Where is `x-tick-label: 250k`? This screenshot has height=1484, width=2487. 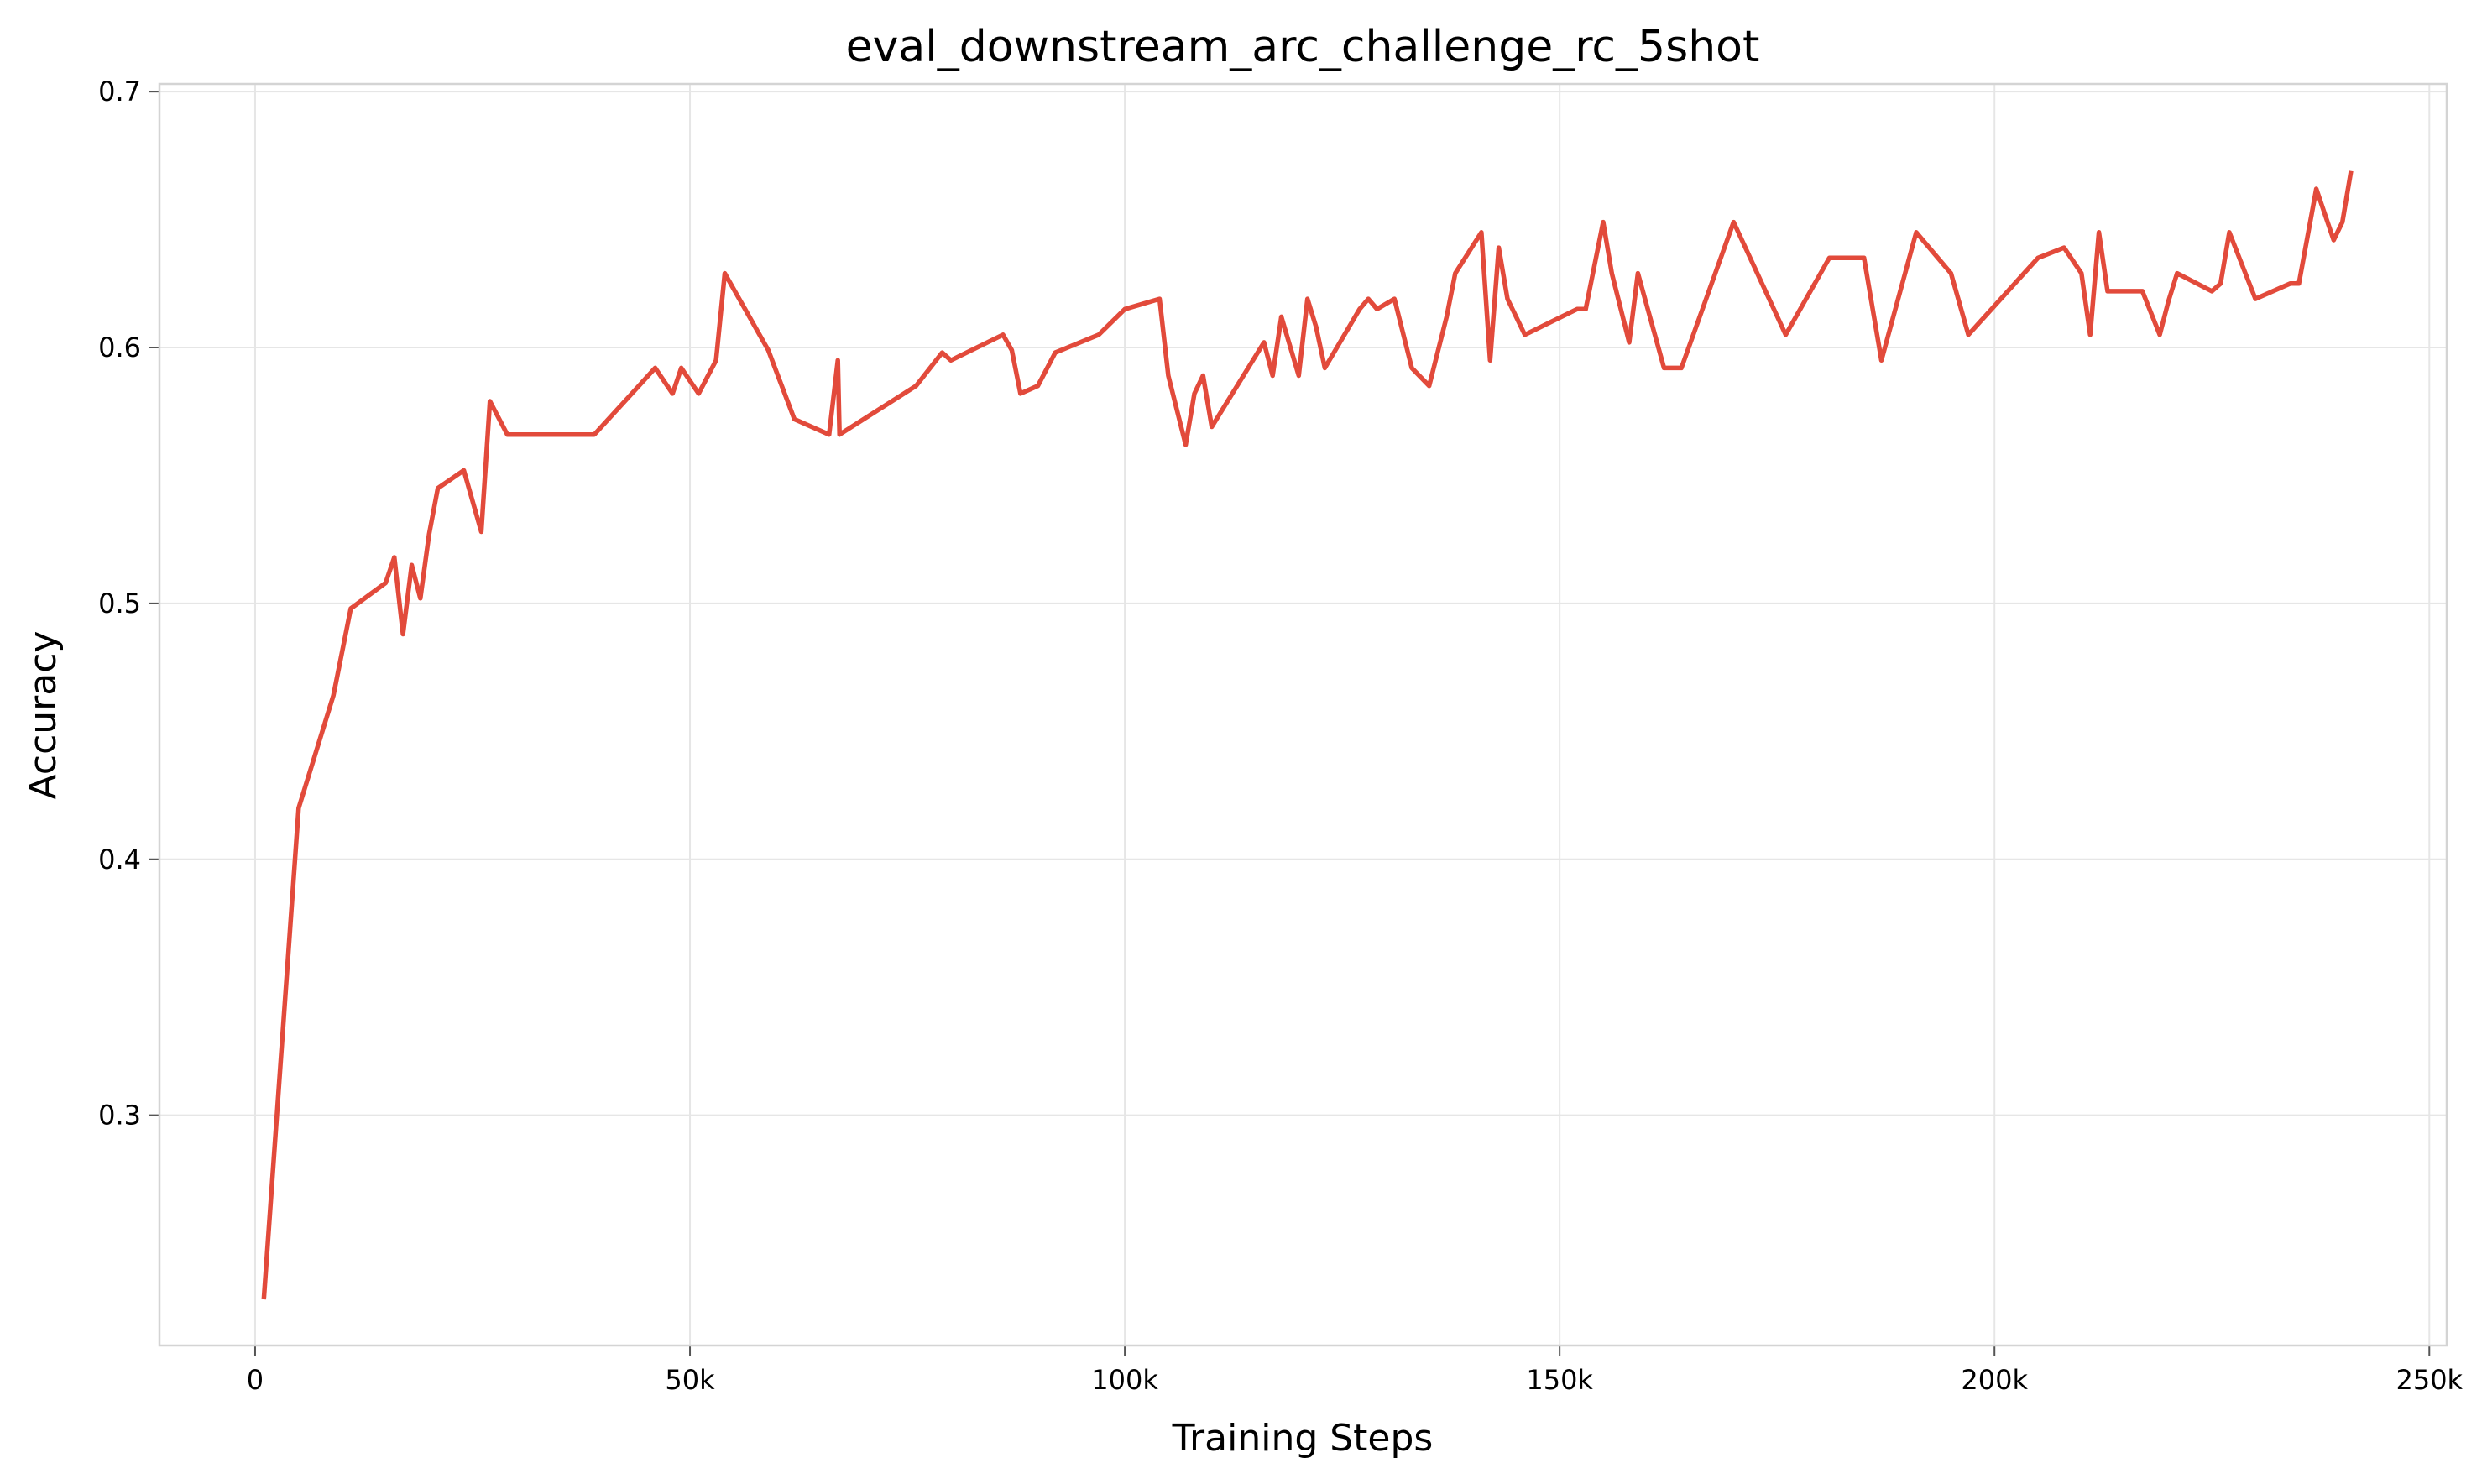 x-tick-label: 250k is located at coordinates (2429, 1380).